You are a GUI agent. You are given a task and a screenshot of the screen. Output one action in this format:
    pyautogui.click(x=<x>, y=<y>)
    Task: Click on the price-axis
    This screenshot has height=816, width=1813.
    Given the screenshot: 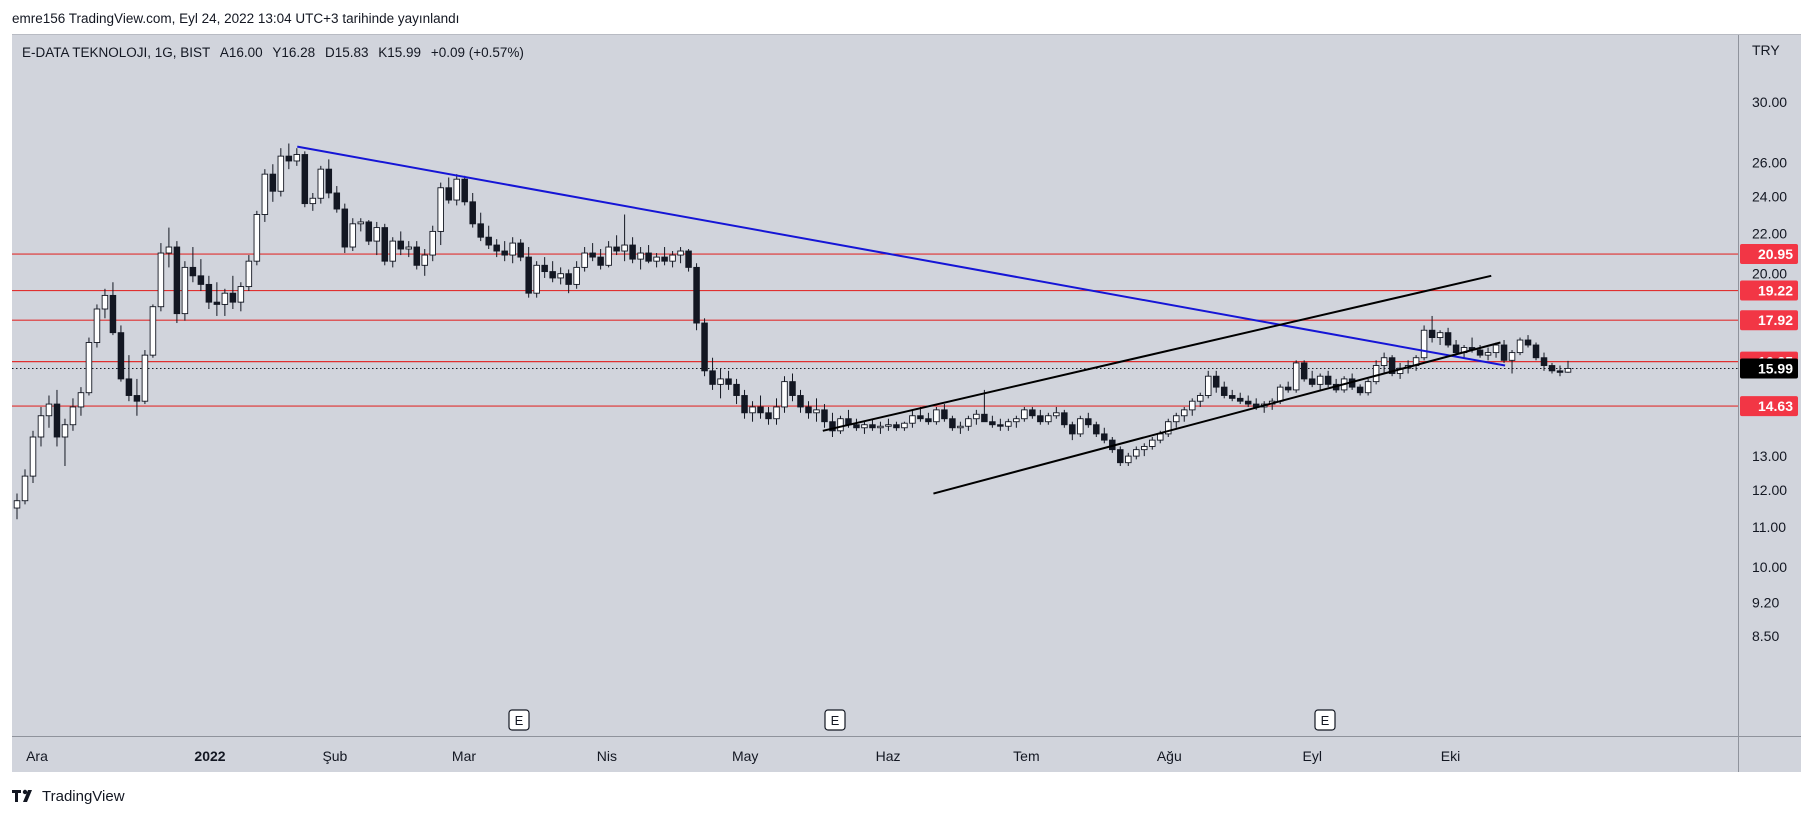 What is the action you would take?
    pyautogui.click(x=1769, y=385)
    